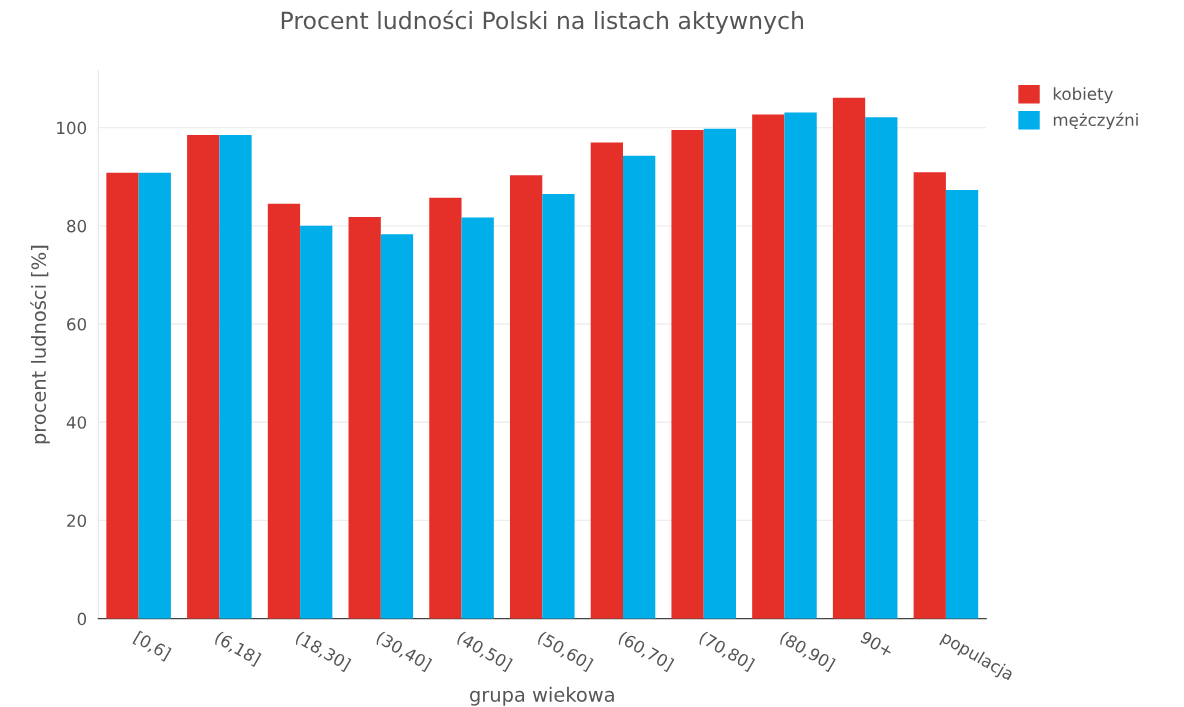 This screenshot has height=707, width=1184. I want to click on x-axis-title: grupa wiekowa, so click(542, 696).